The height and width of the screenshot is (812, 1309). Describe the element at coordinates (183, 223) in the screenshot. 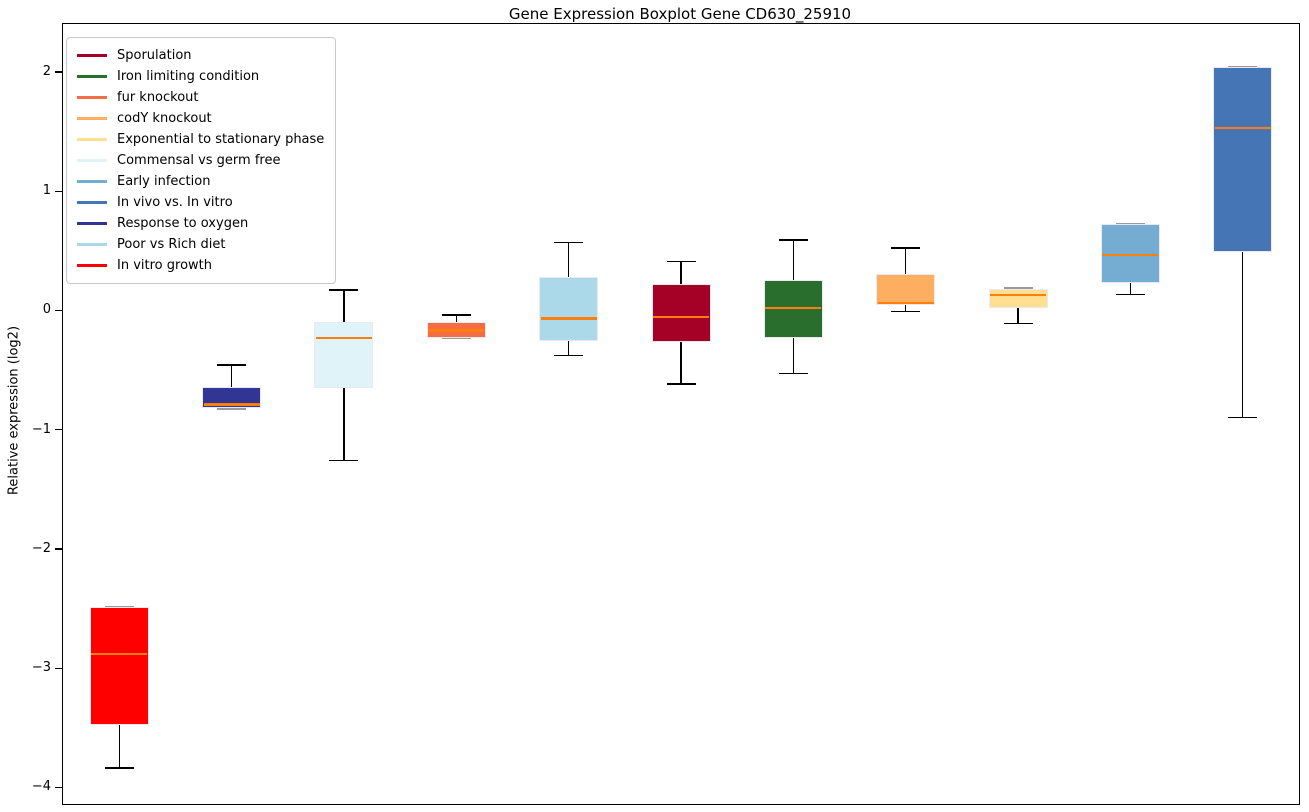

I see `legend-label: Response to oxygen` at that location.